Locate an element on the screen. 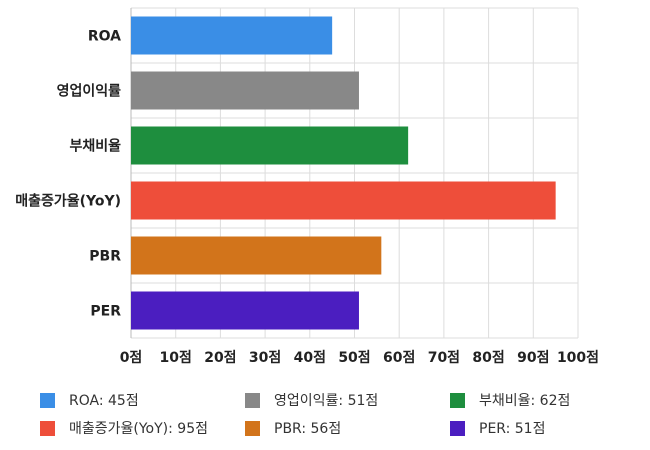  category-label: PER is located at coordinates (105, 312).